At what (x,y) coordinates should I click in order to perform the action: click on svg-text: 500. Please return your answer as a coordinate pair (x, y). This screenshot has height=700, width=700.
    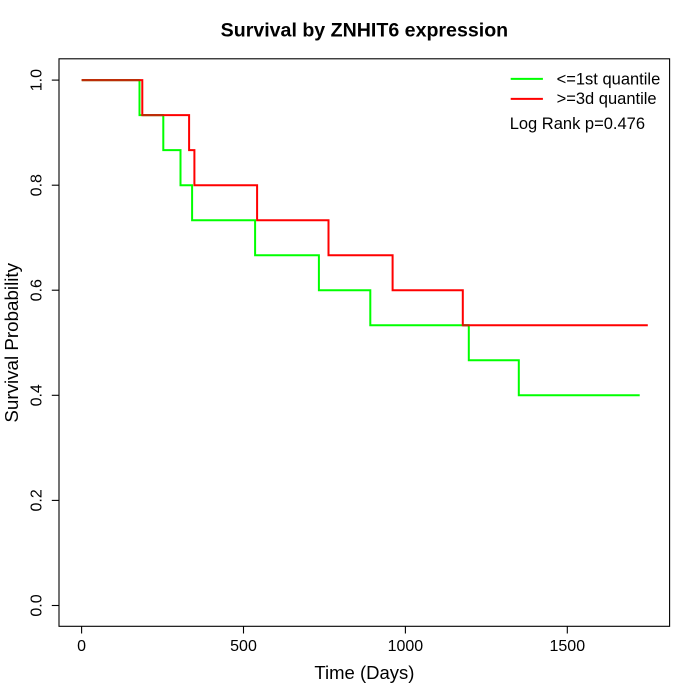
    Looking at the image, I should click on (243, 646).